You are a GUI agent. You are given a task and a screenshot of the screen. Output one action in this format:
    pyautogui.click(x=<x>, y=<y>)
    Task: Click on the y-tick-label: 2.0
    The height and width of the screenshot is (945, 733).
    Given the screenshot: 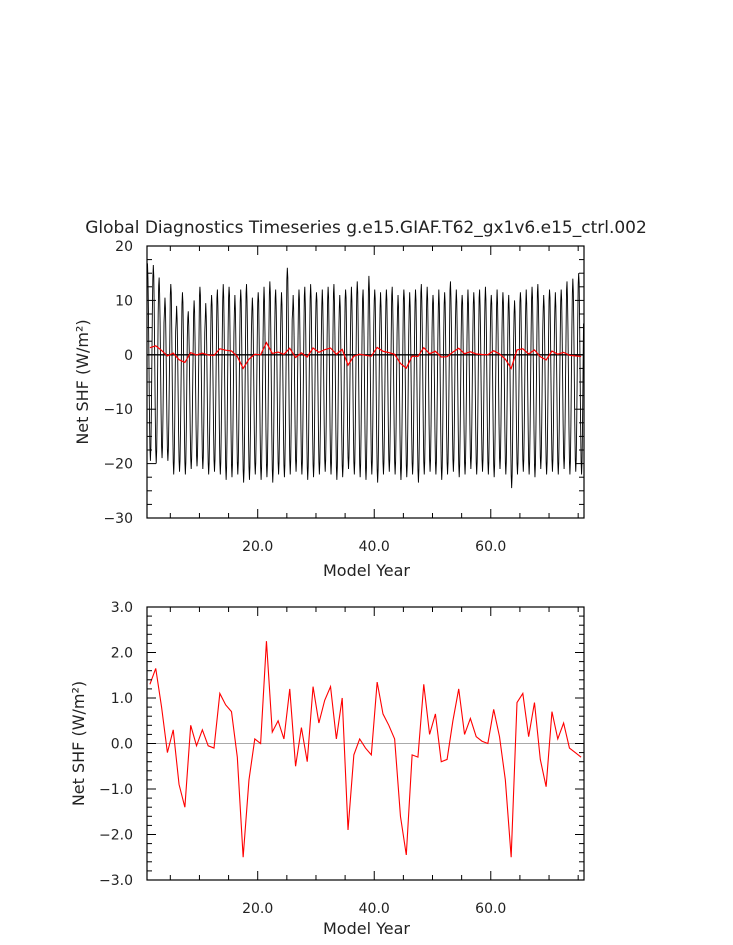 What is the action you would take?
    pyautogui.click(x=122, y=654)
    